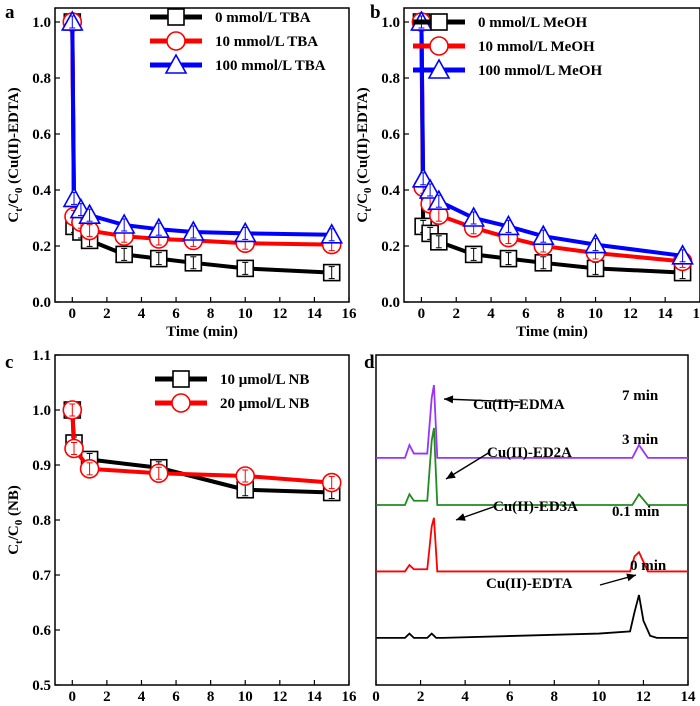 The height and width of the screenshot is (706, 700). What do you see at coordinates (640, 440) in the screenshot?
I see `trace-time-label: 3 min` at bounding box center [640, 440].